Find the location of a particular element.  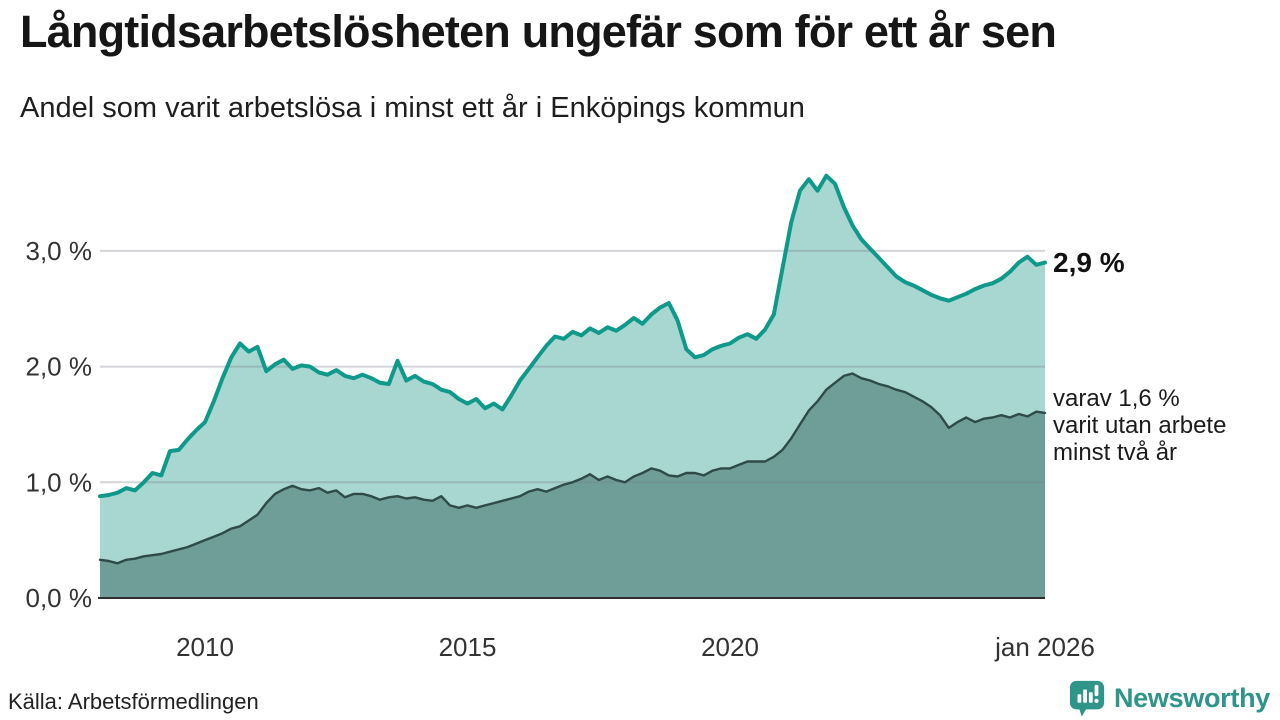

x-tick-label: jan 2026 is located at coordinates (1044, 647).